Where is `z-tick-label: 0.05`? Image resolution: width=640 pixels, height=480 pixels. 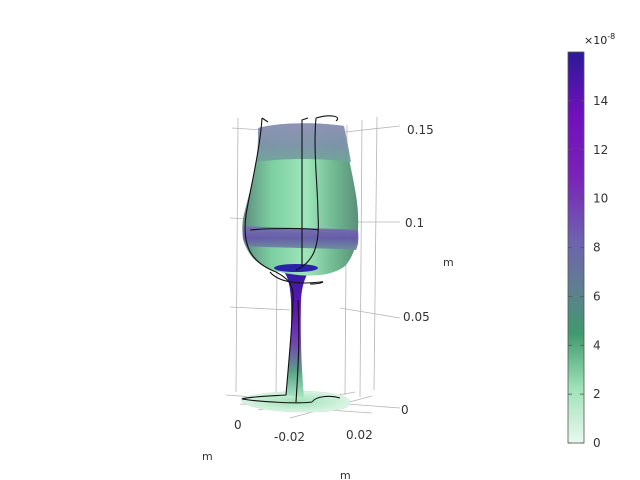
z-tick-label: 0.05 is located at coordinates (416, 317).